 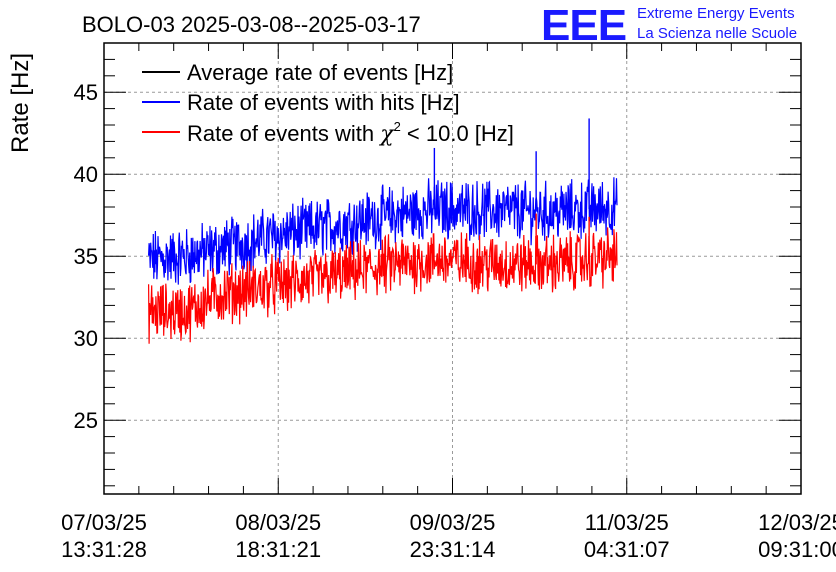 What do you see at coordinates (627, 522) in the screenshot?
I see `x-tick-date: 11/03/25` at bounding box center [627, 522].